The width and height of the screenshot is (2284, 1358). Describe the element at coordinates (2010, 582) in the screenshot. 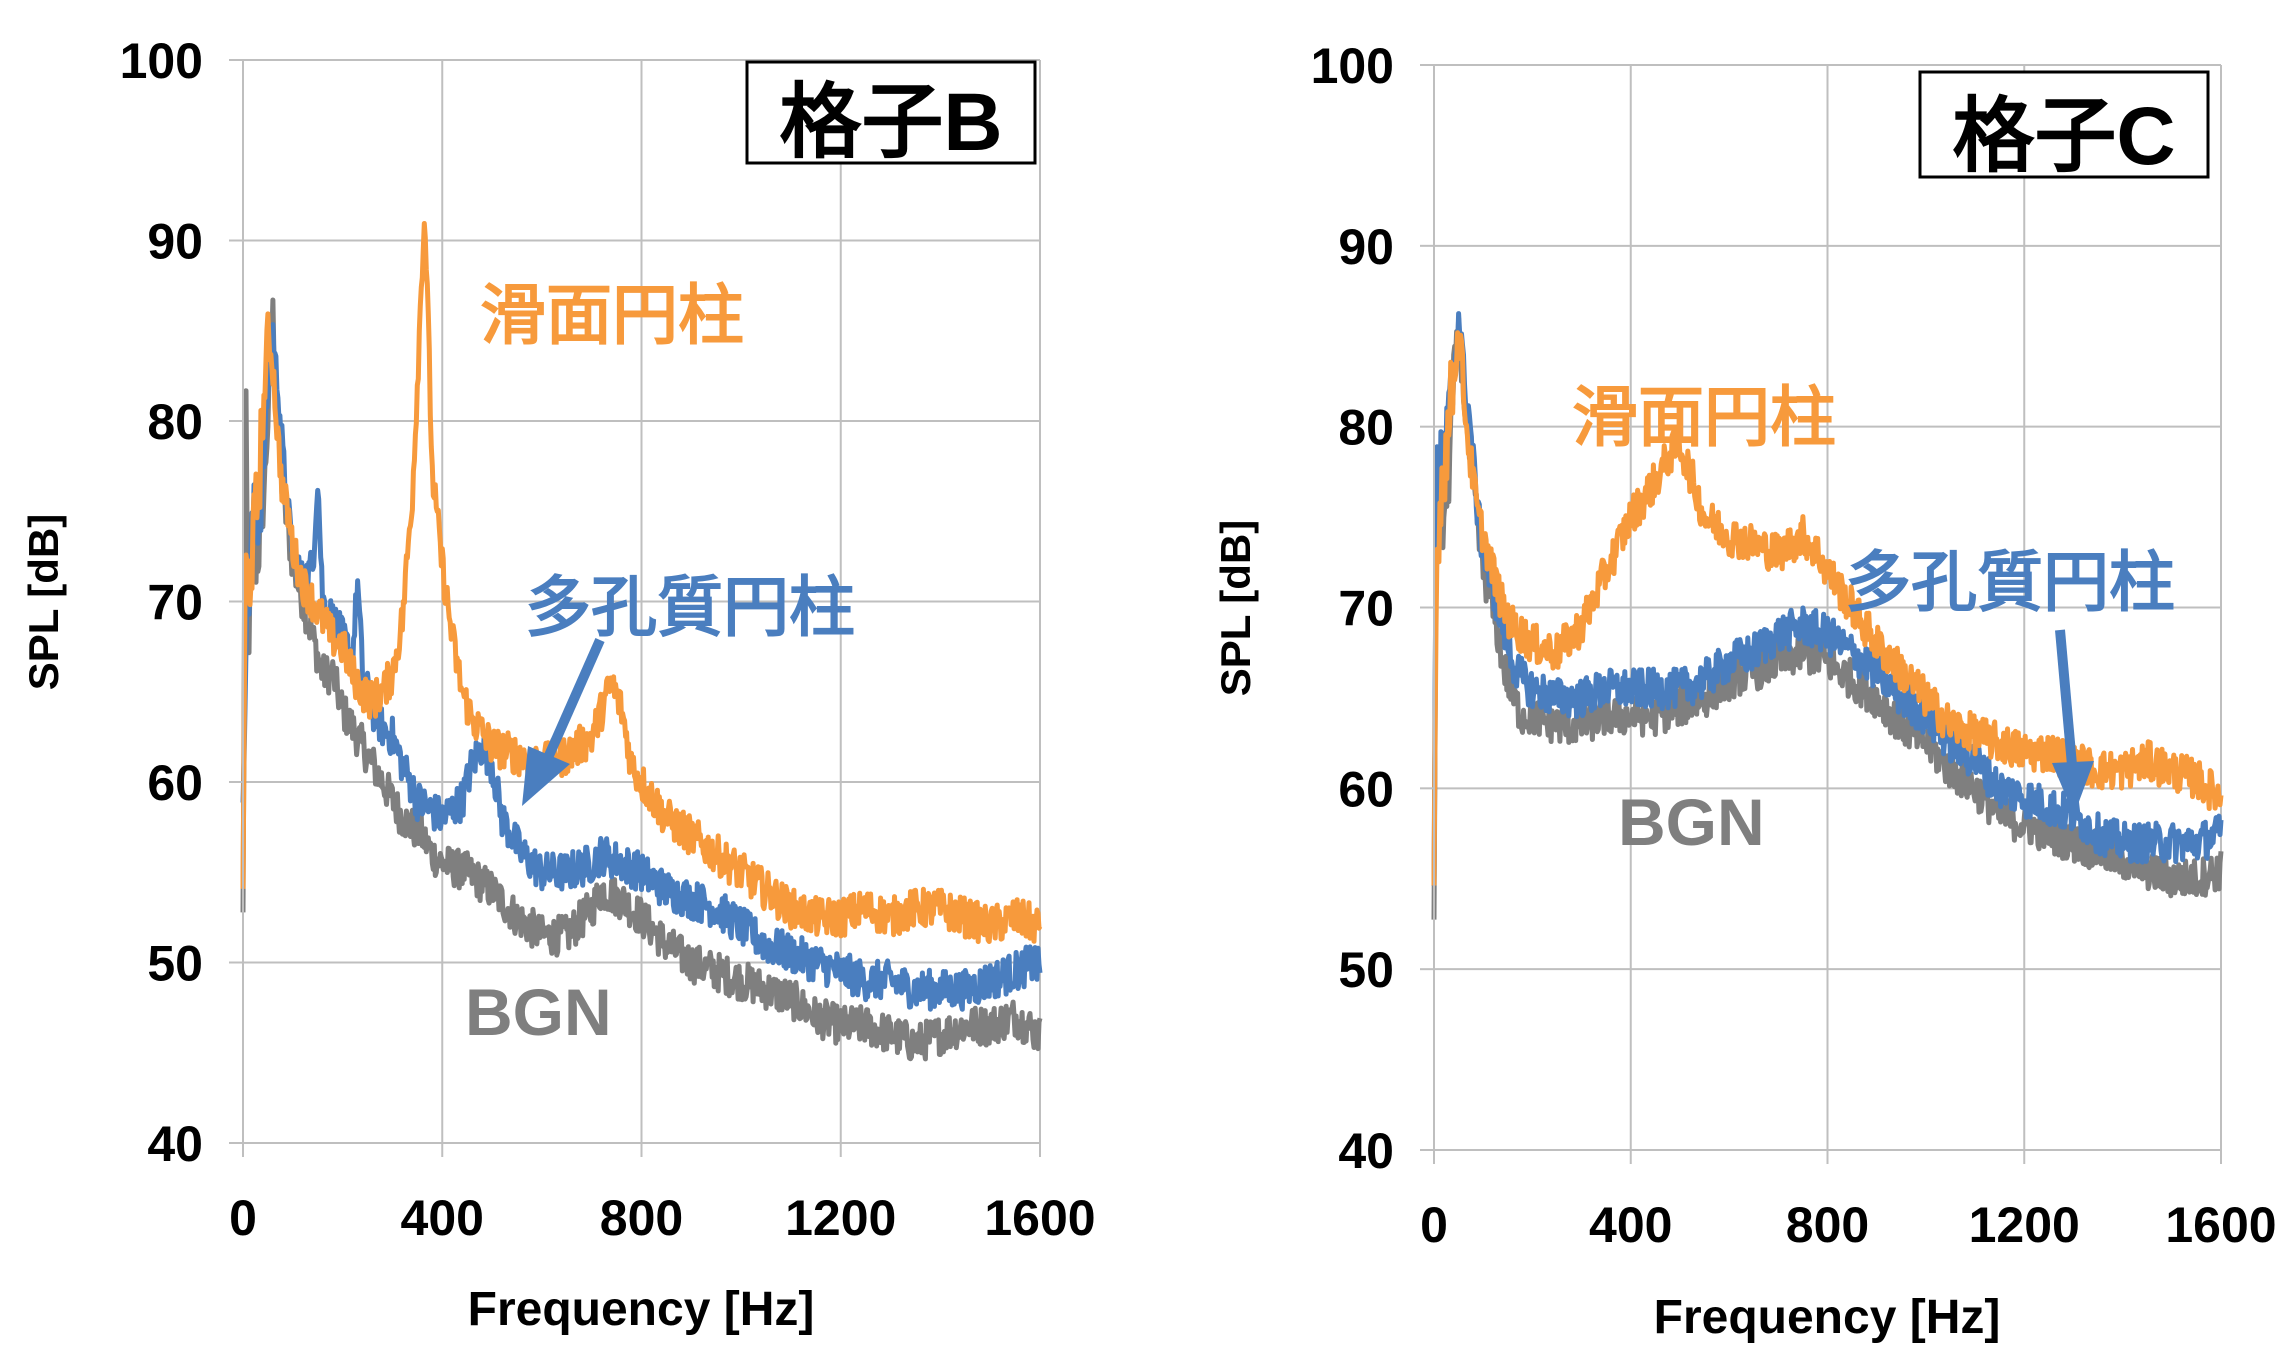

I see `annotation-c-porous-cylinder: 多孔質円柱` at that location.